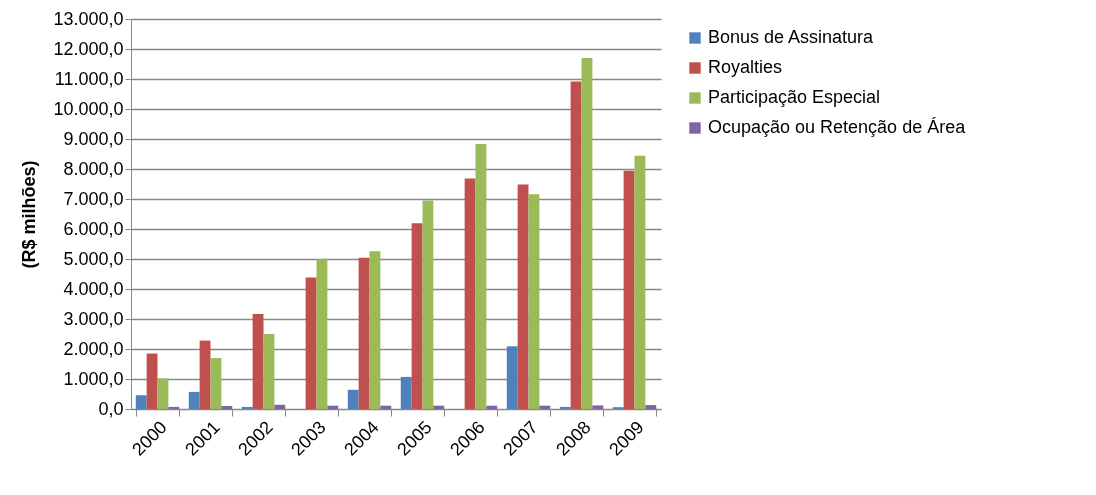  Describe the element at coordinates (93, 198) in the screenshot. I see `y-tick-label: 7.000,0` at that location.